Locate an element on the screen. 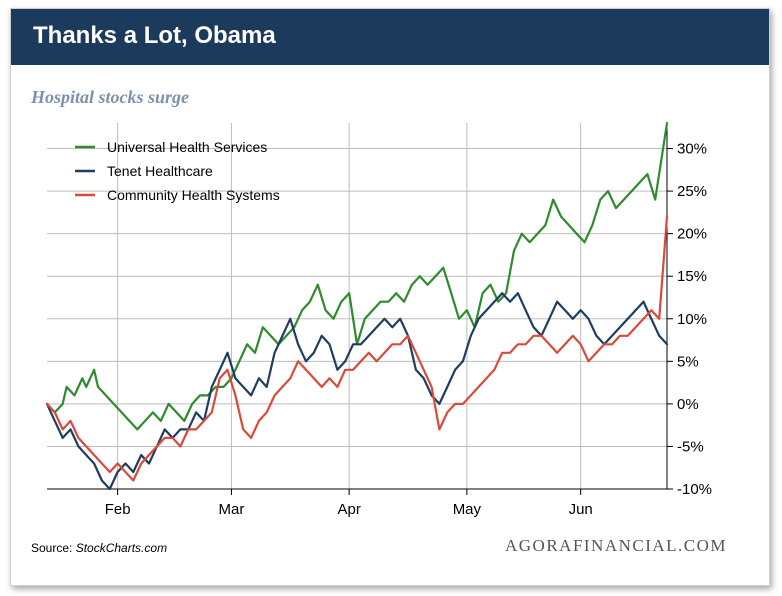 The image size is (782, 596). y-tick-label: 25% is located at coordinates (692, 191).